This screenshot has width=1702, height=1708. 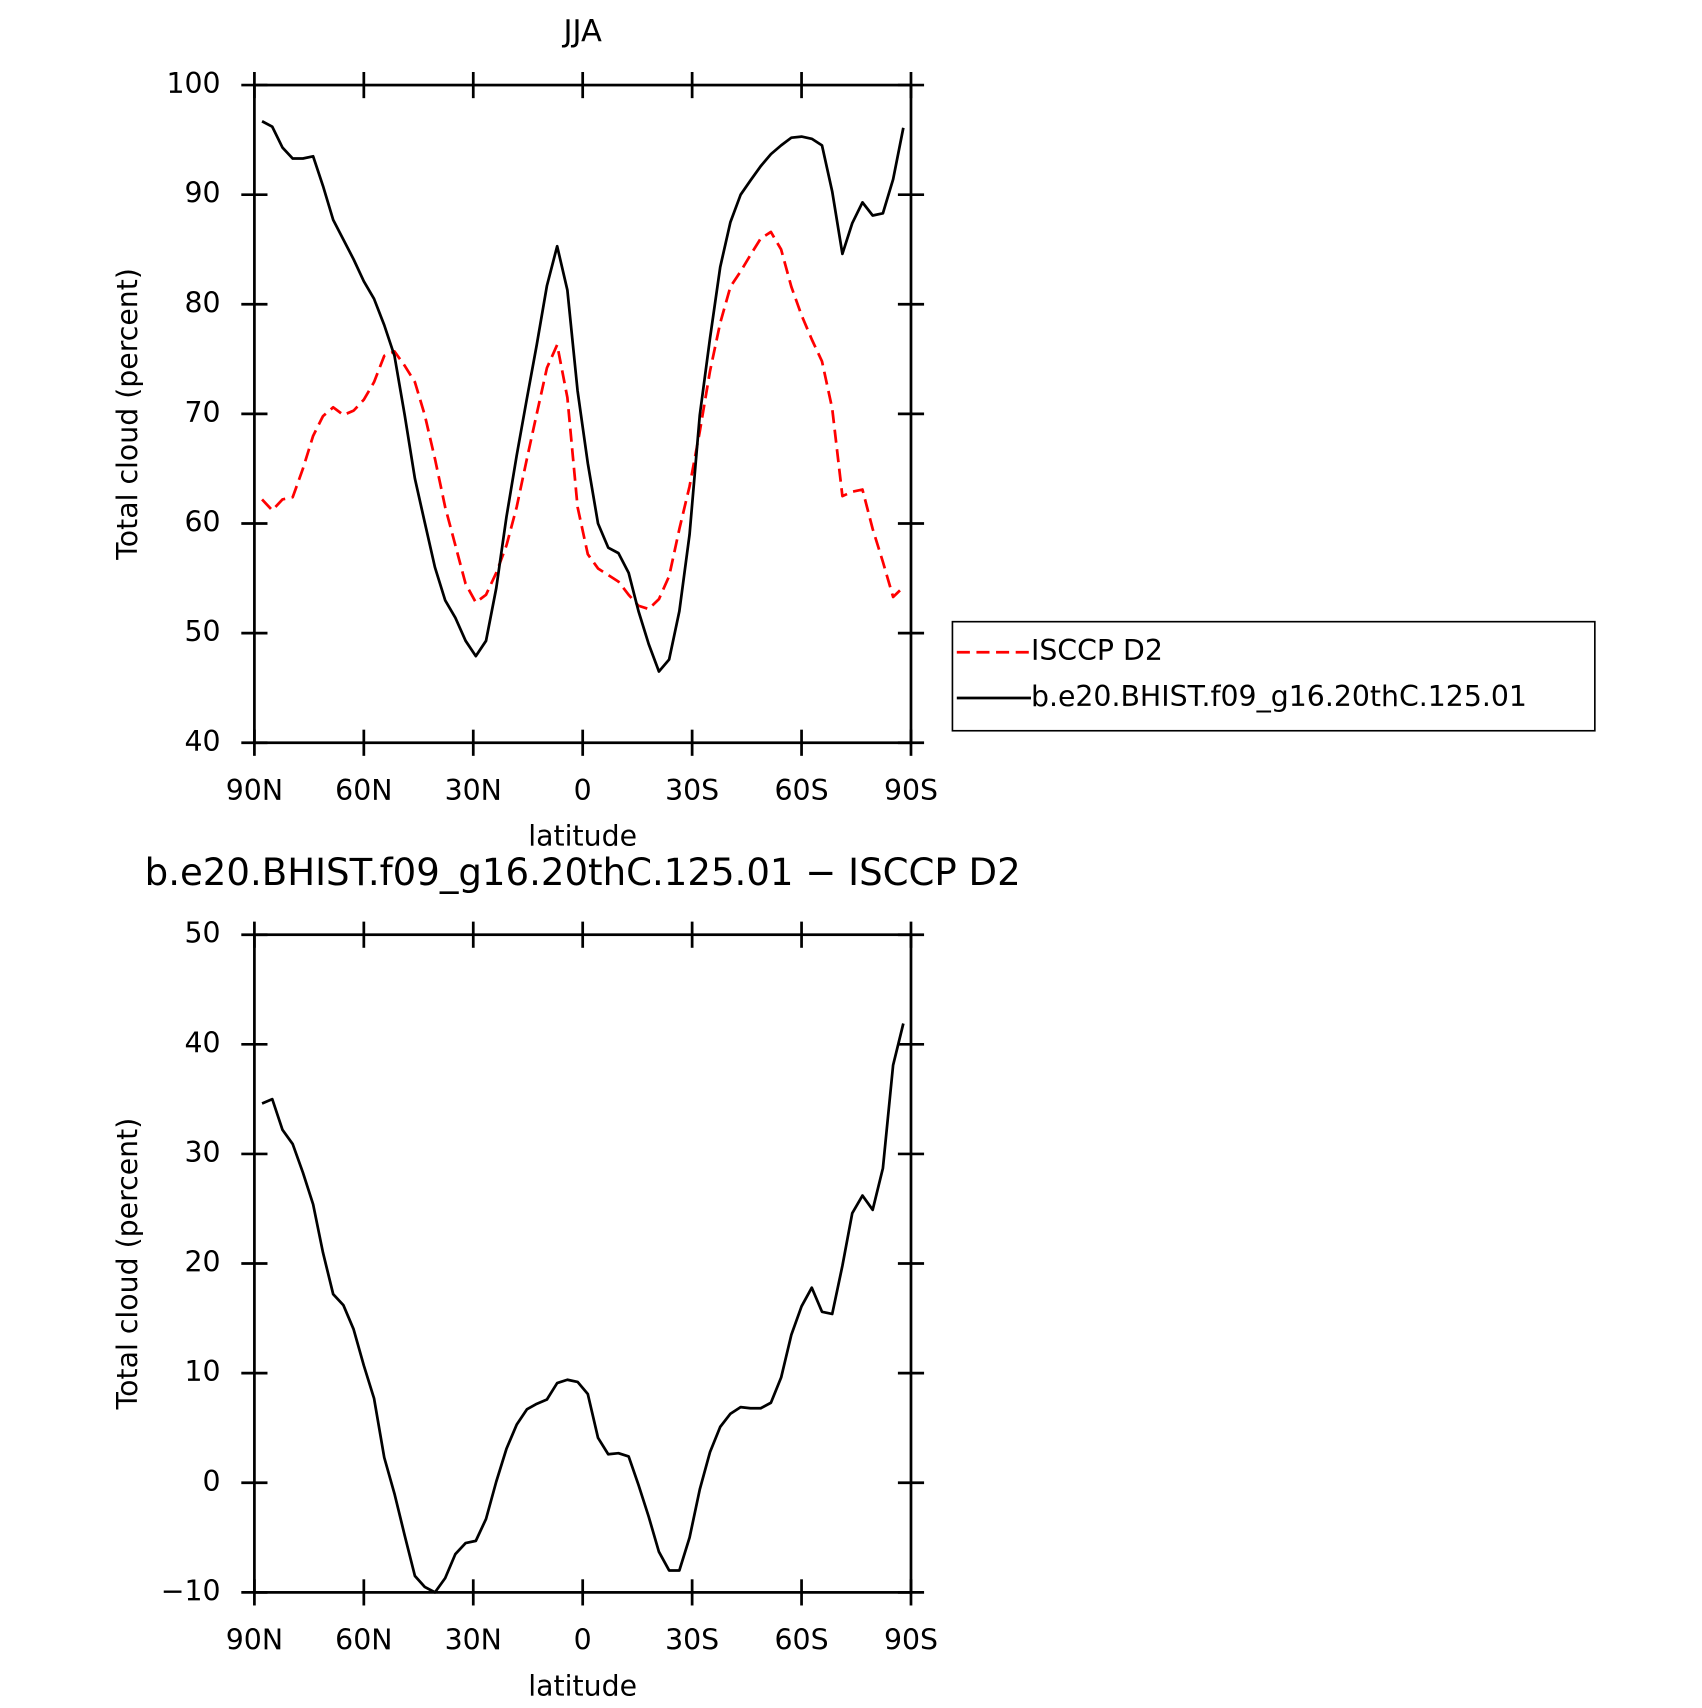 I want to click on y-tick-label: 0, so click(x=212, y=1481).